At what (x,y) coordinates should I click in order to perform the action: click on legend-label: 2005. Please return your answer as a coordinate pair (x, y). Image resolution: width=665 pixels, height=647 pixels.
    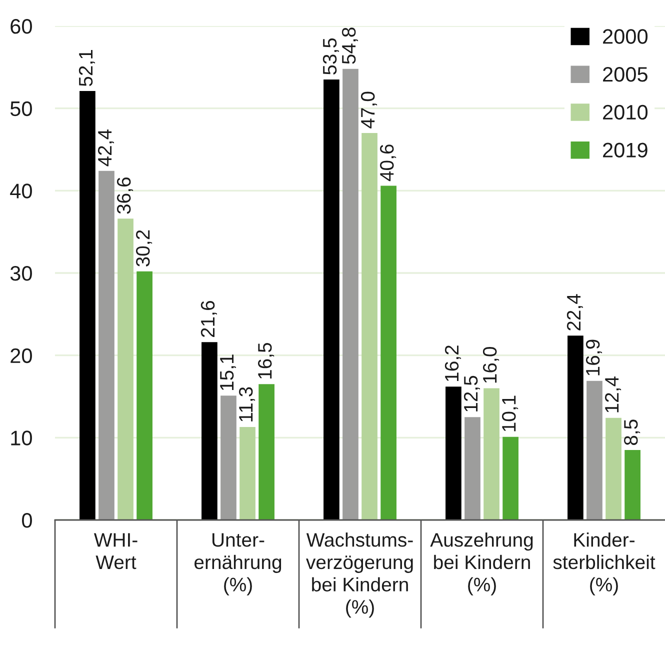
    Looking at the image, I should click on (625, 74).